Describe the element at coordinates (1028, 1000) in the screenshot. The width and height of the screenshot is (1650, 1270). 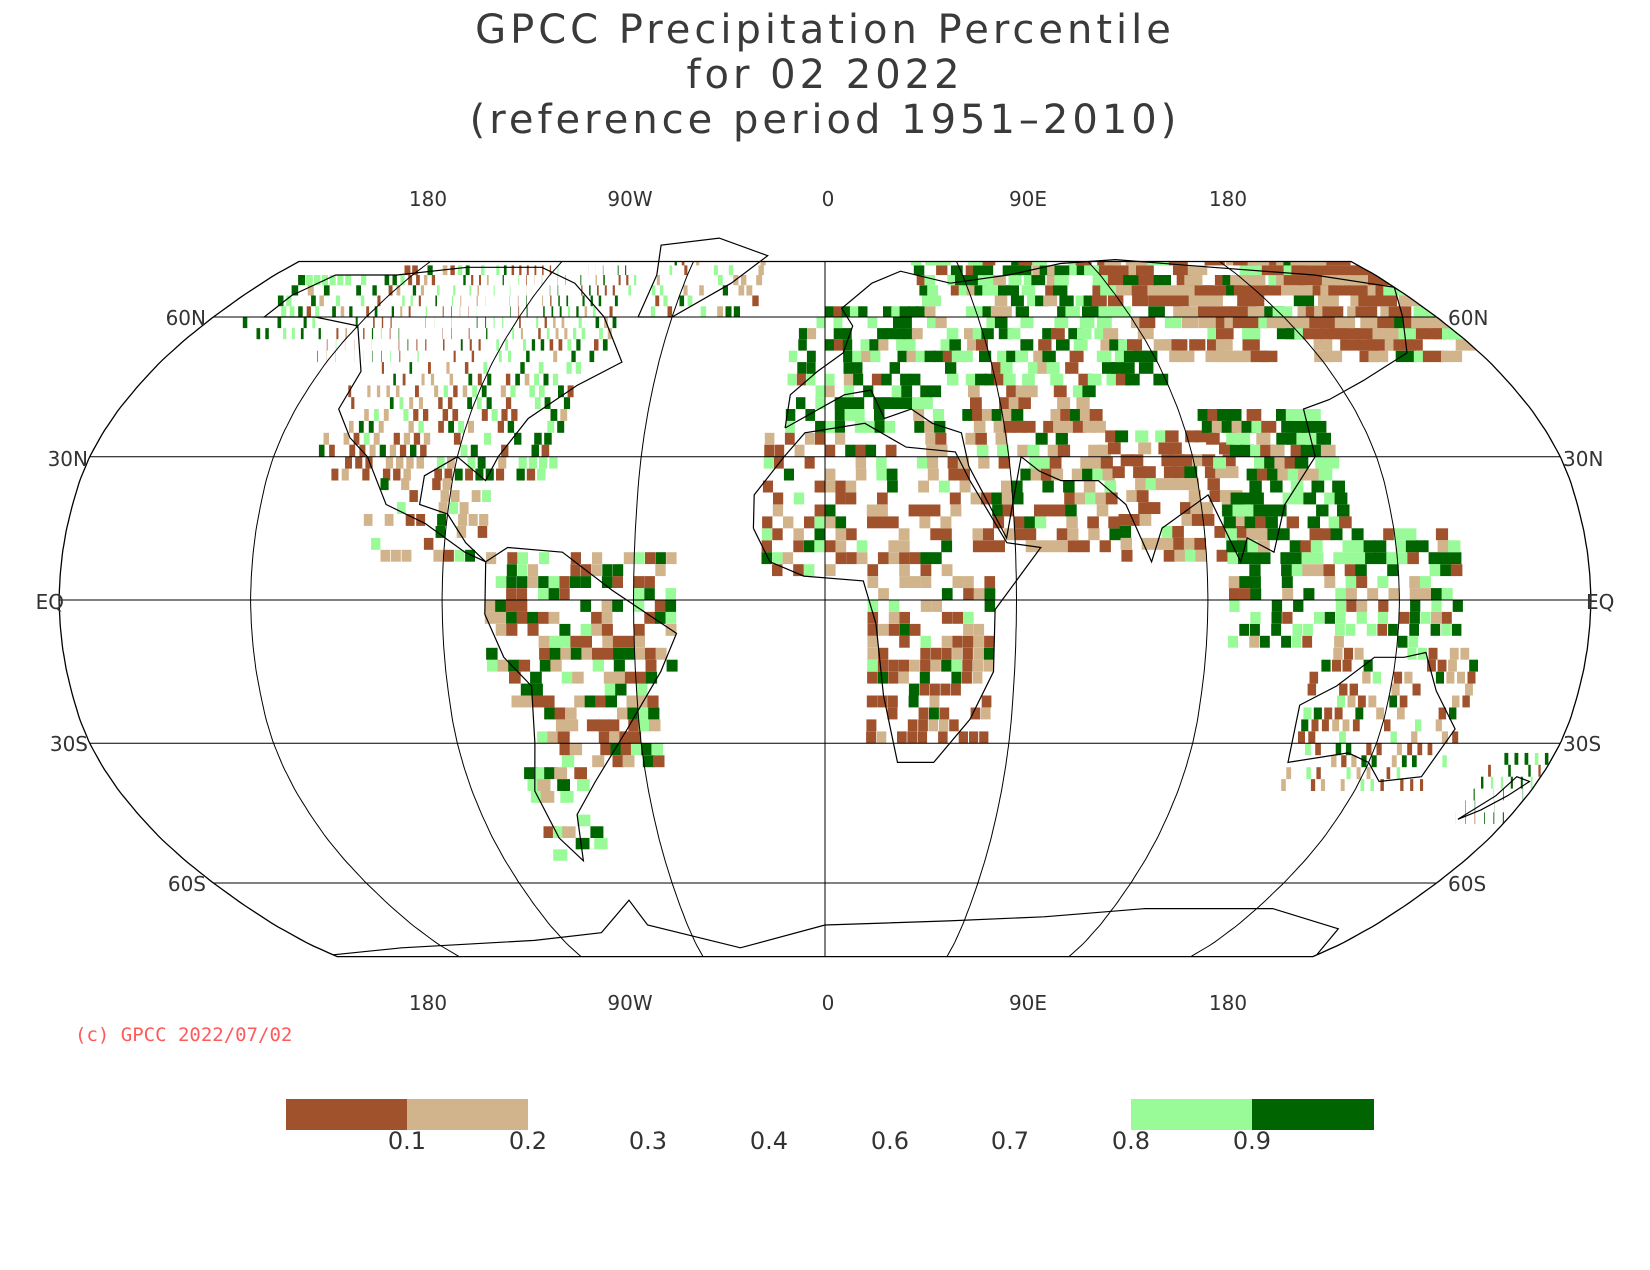
I see `lon-label-bottom: 90E` at that location.